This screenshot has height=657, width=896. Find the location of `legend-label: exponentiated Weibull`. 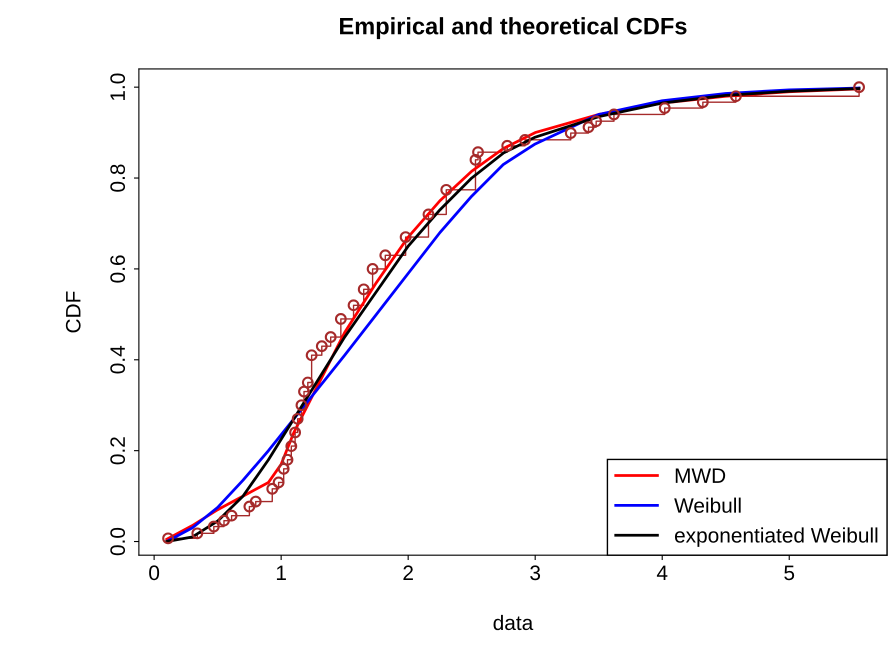

legend-label: exponentiated Weibull is located at coordinates (776, 537).